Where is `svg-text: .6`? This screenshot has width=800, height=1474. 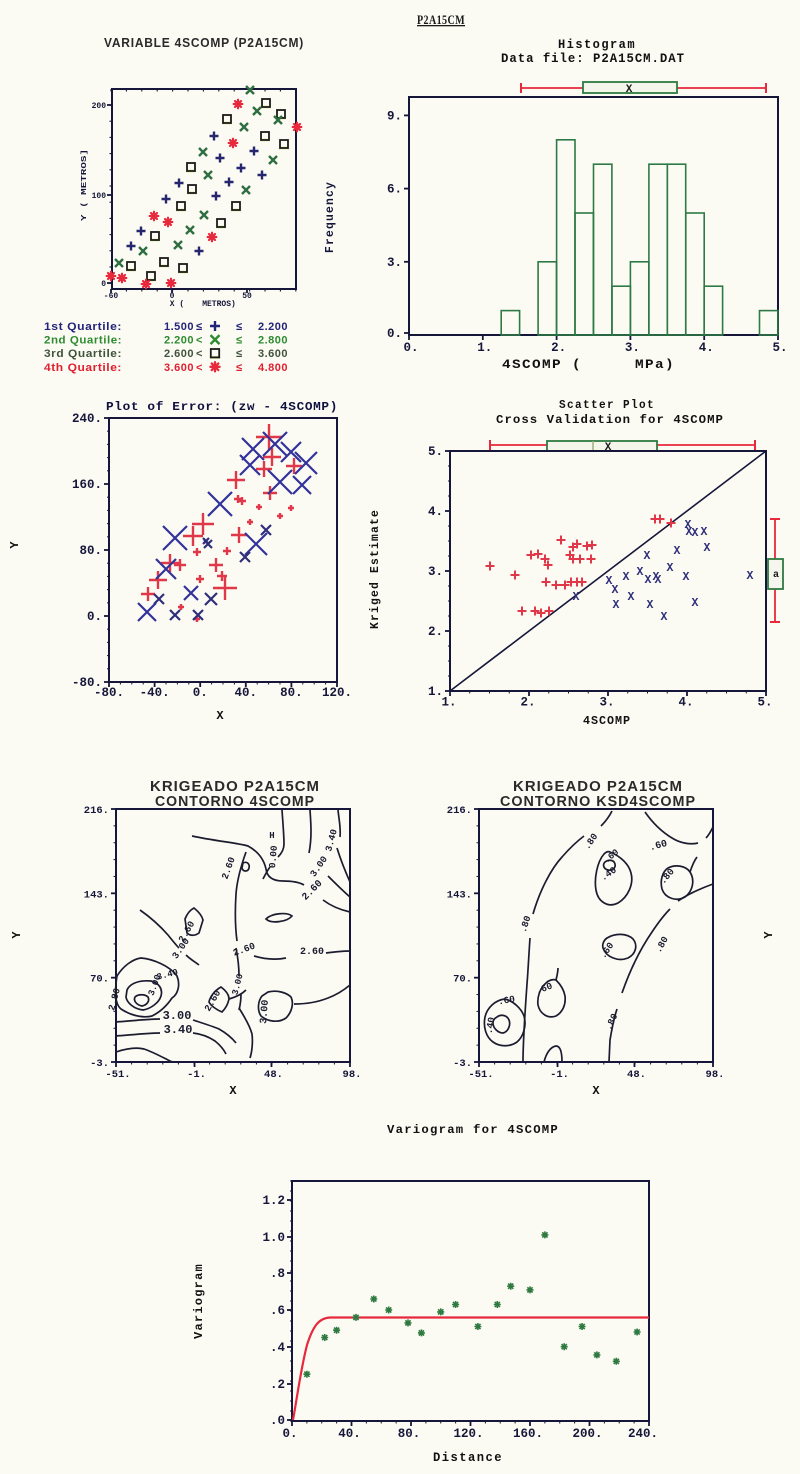
svg-text: .6 is located at coordinates (277, 1311).